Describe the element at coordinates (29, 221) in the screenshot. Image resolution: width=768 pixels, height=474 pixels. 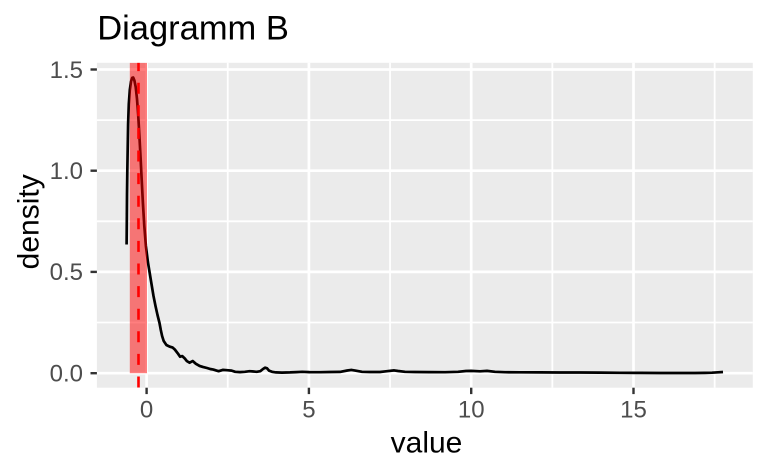
I see `svg-text: density` at that location.